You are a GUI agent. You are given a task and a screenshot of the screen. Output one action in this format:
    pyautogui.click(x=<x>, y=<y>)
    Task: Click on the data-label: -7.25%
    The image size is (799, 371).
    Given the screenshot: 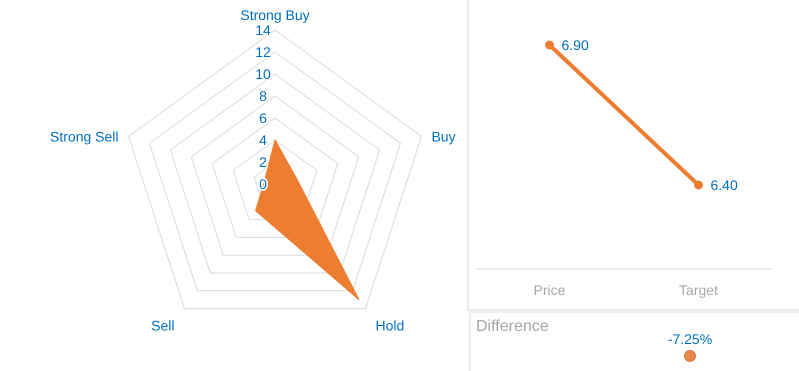 What is the action you would take?
    pyautogui.click(x=690, y=339)
    